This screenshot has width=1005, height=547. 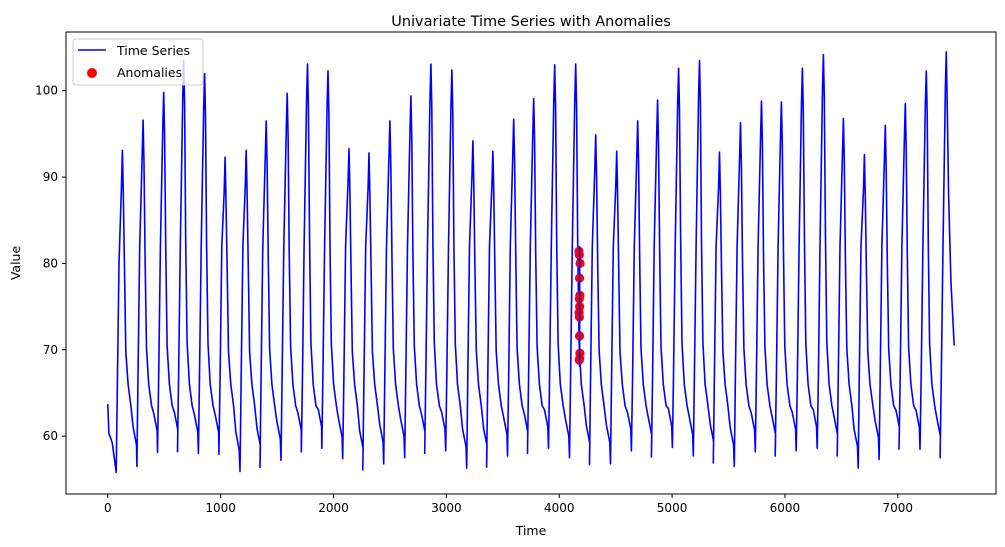 I want to click on legend-label-anomalies: Anomalies, so click(x=149, y=72).